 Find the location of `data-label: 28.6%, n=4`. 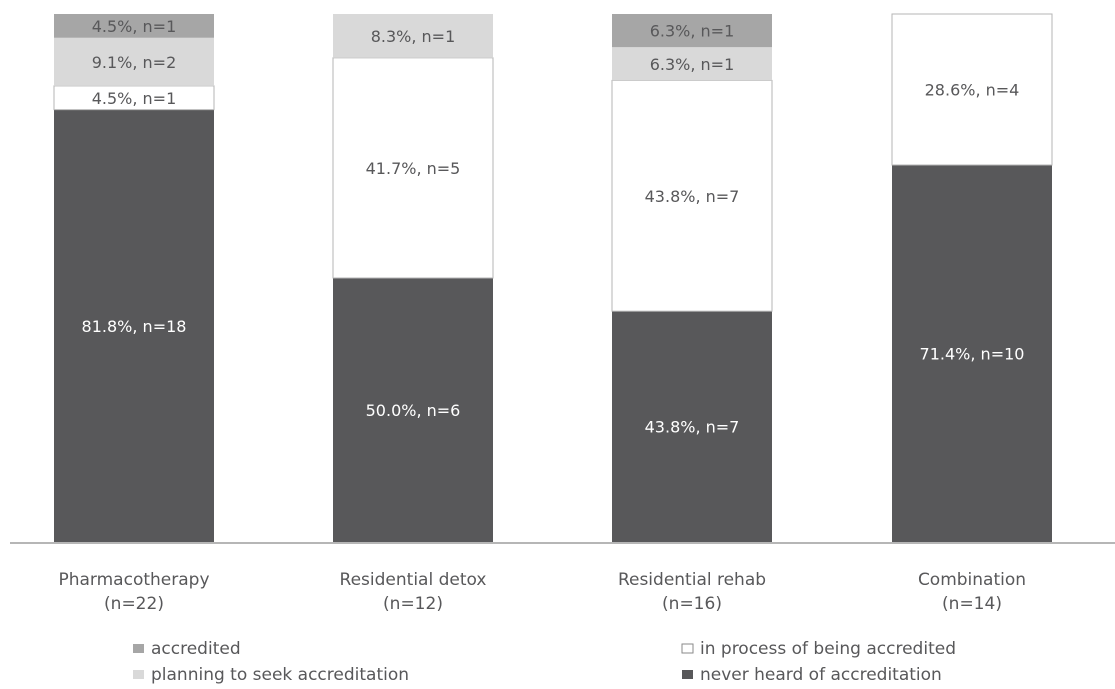

data-label: 28.6%, n=4 is located at coordinates (972, 90).